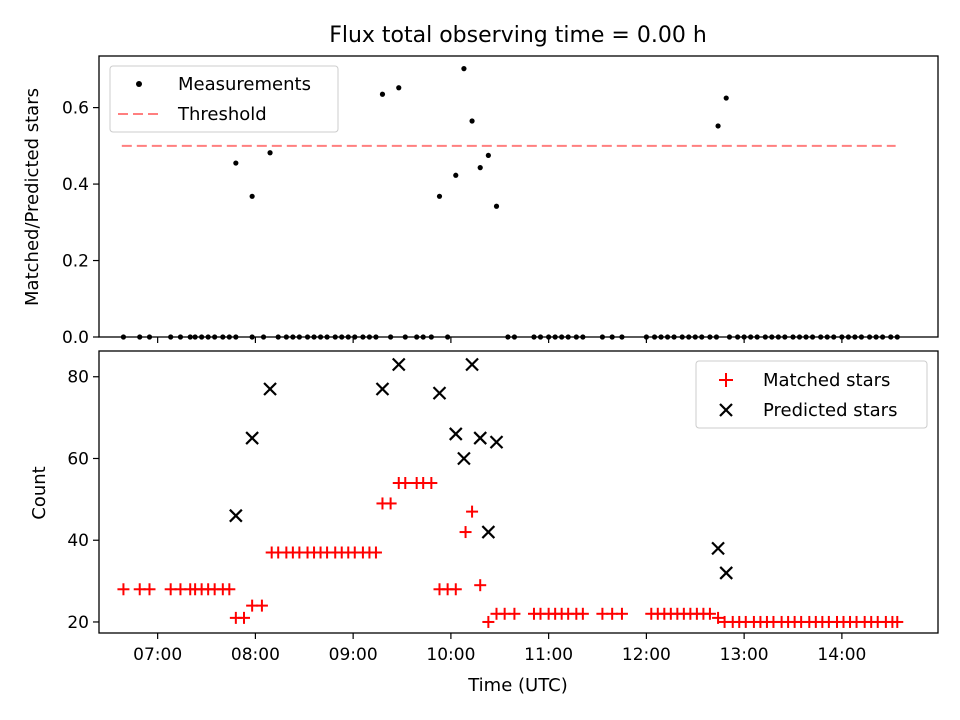 The width and height of the screenshot is (960, 720). I want to click on bottom-y-tick-label: 40, so click(78, 541).